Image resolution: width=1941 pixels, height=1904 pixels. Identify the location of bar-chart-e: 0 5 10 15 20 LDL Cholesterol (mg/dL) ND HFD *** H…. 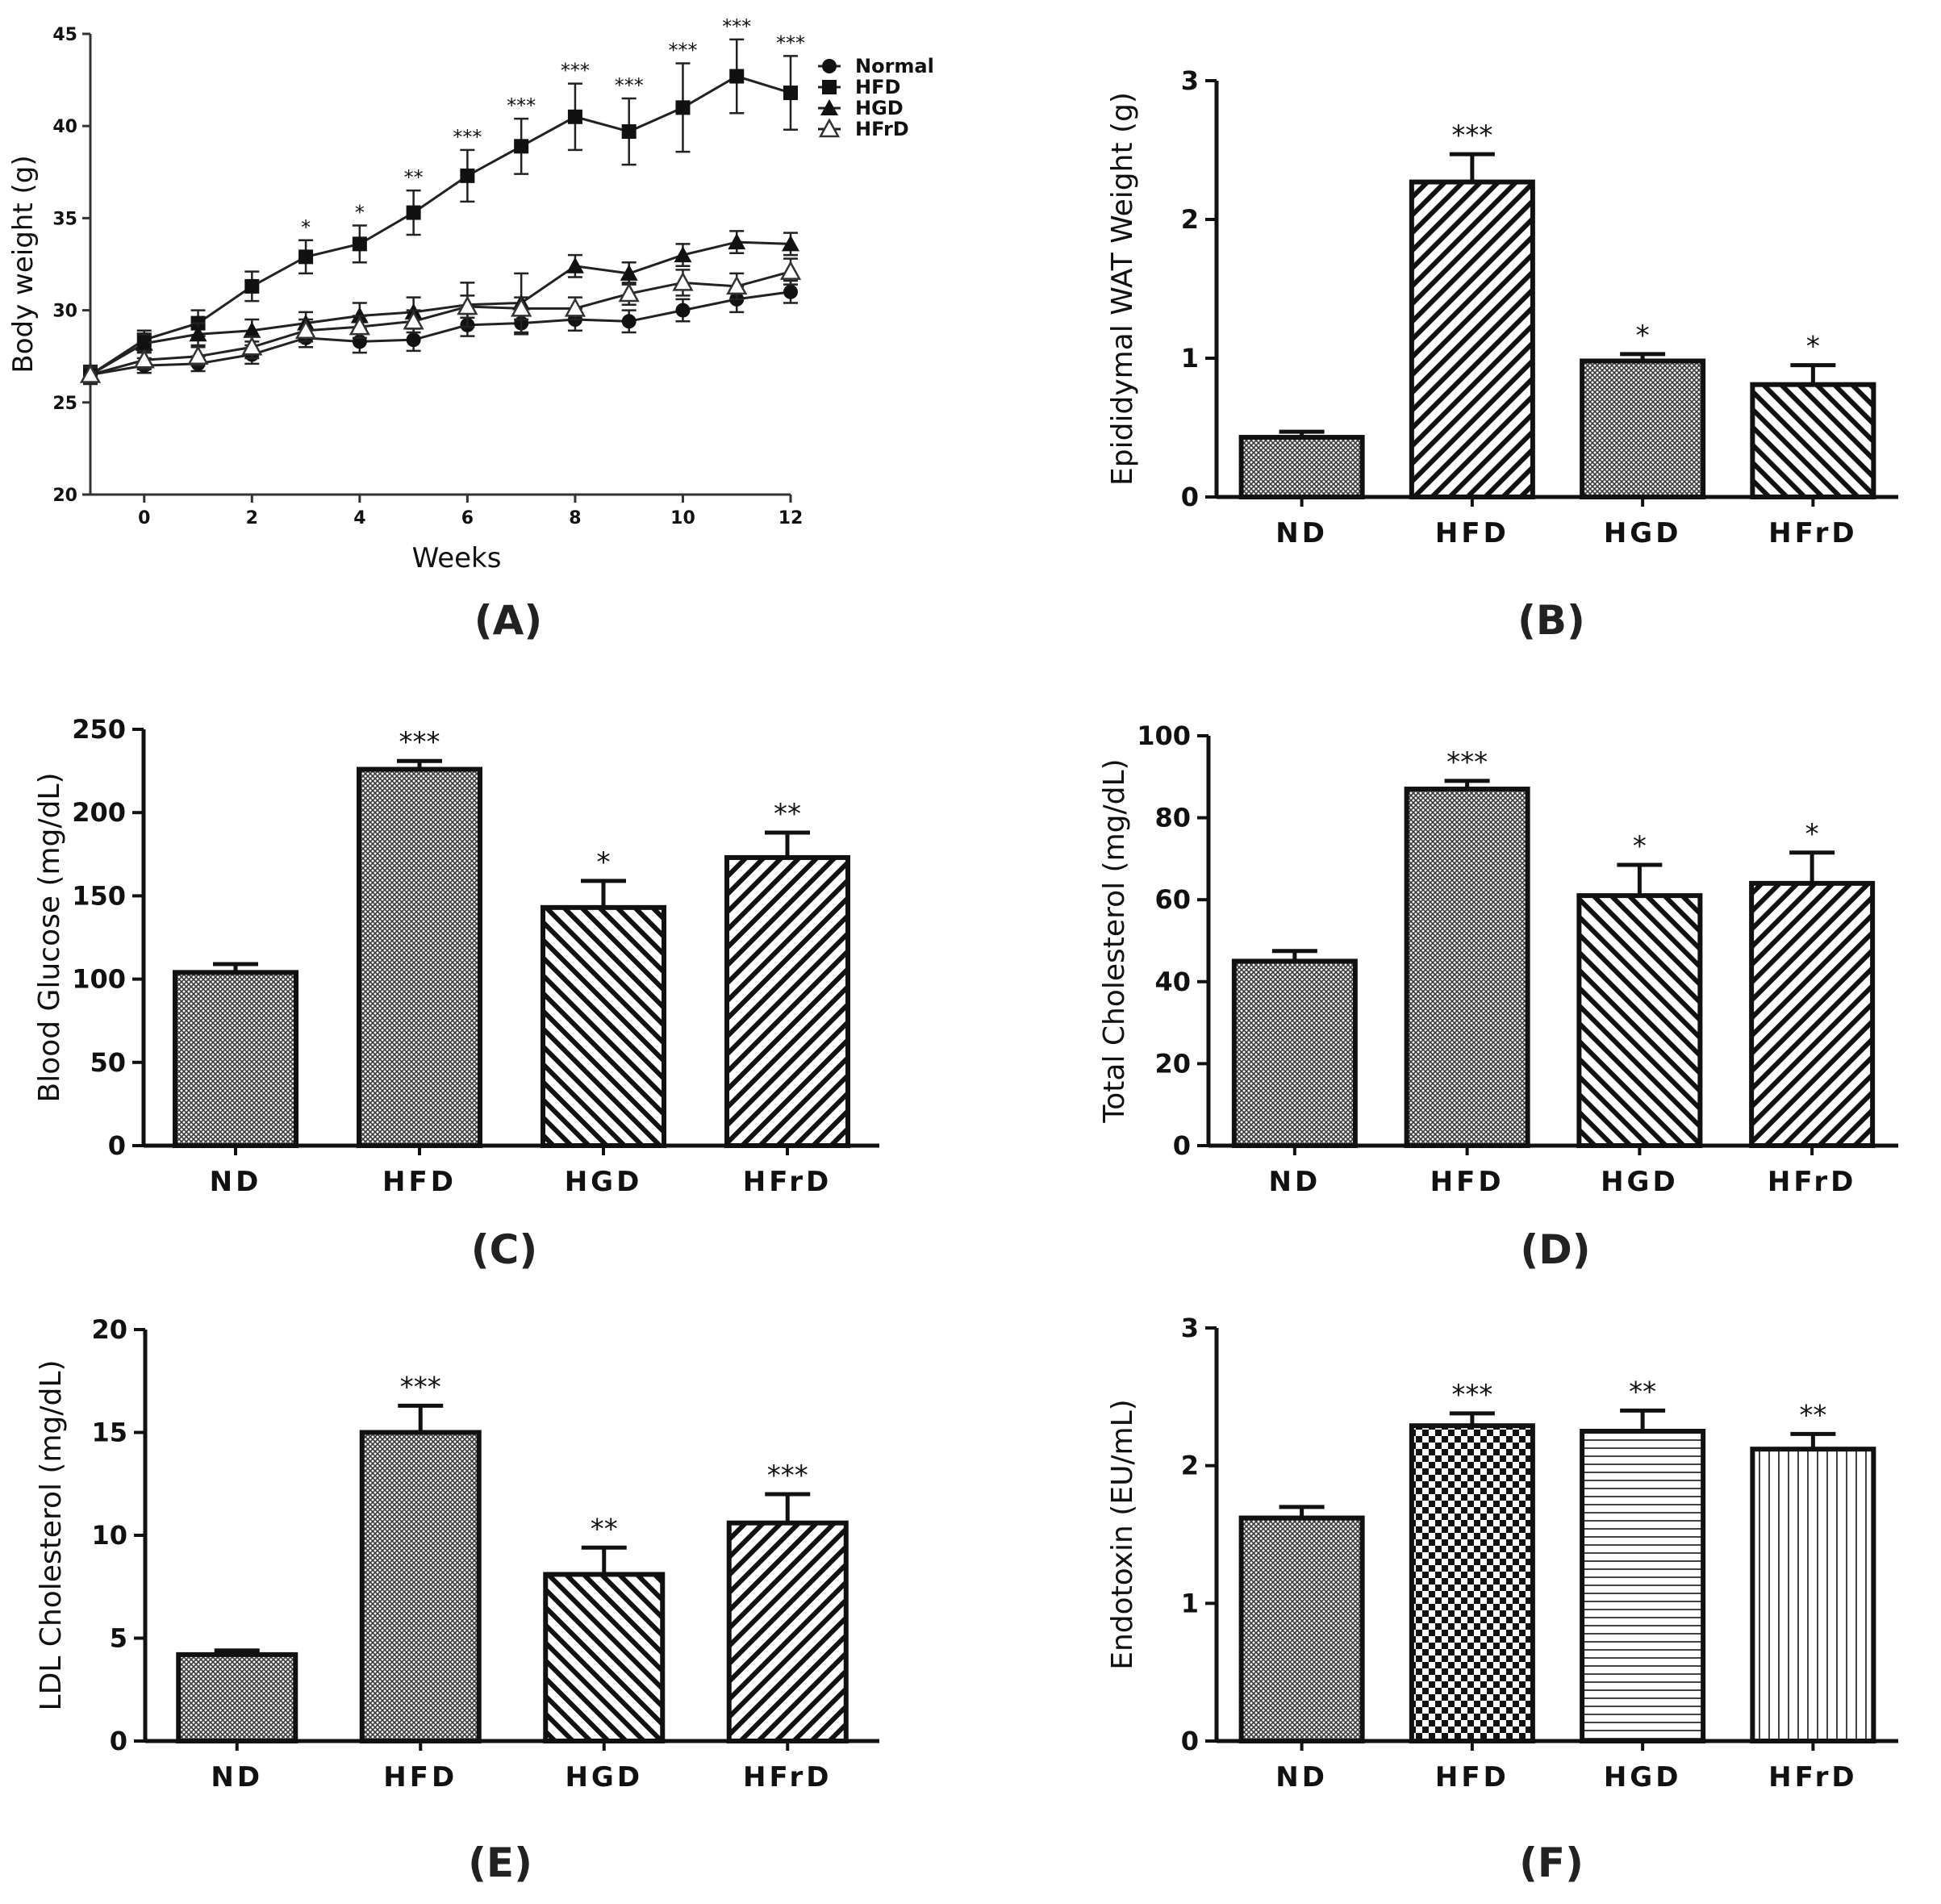
(457, 1554).